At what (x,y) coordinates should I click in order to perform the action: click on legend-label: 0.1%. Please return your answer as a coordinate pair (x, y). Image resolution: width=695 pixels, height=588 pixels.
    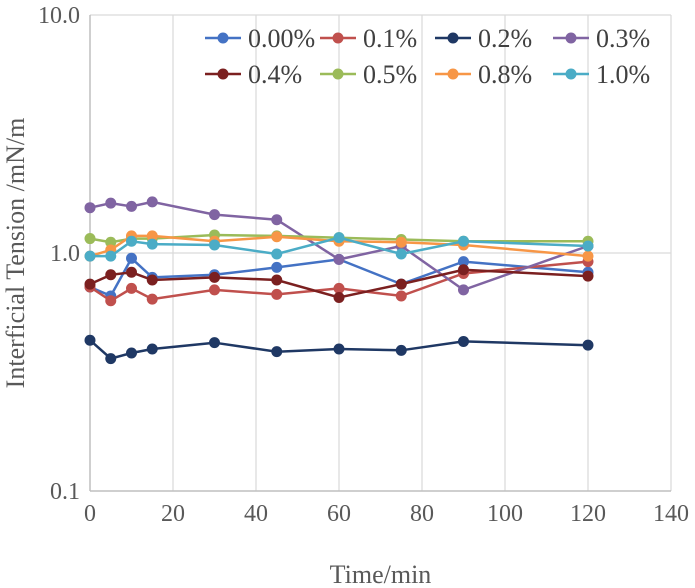
    Looking at the image, I should click on (390, 38).